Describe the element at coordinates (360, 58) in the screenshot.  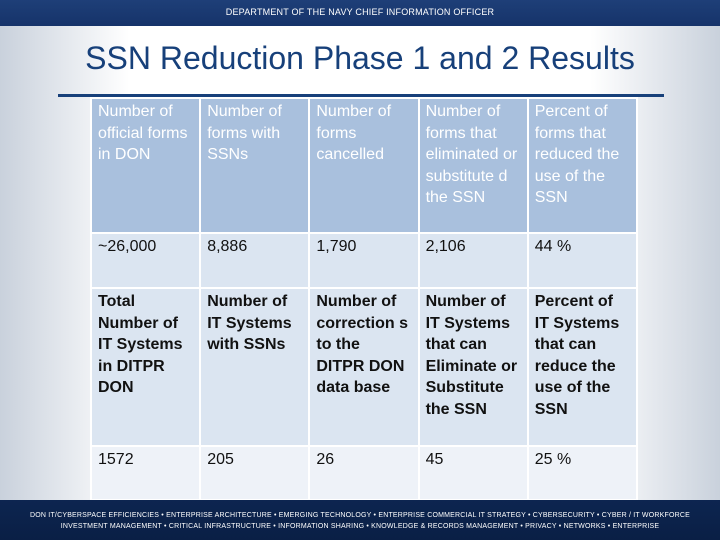
I see `slide-title: SSN Reduction Phase 1 and 2 Results` at that location.